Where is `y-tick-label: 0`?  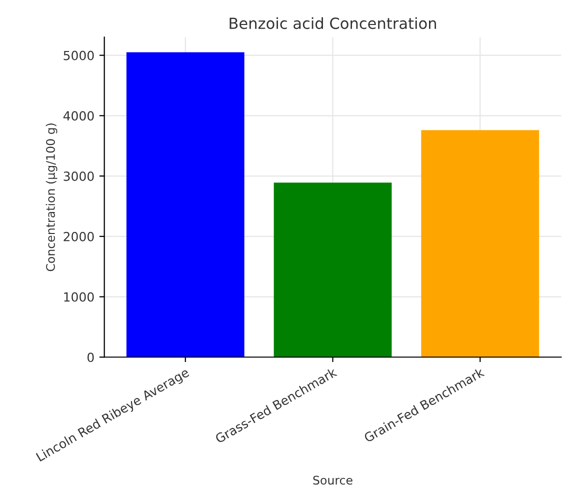 y-tick-label: 0 is located at coordinates (90, 357).